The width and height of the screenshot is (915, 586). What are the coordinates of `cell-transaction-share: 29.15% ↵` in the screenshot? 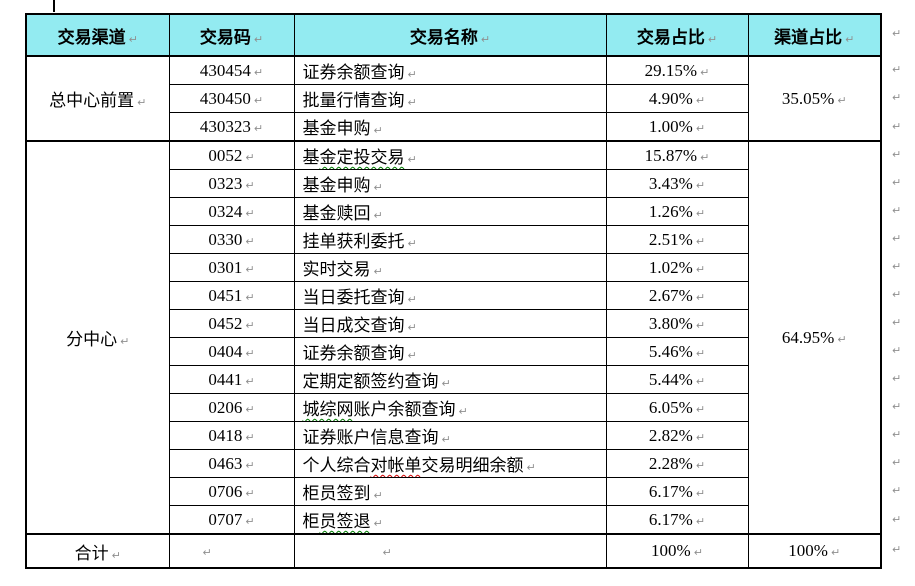 It's located at (677, 70).